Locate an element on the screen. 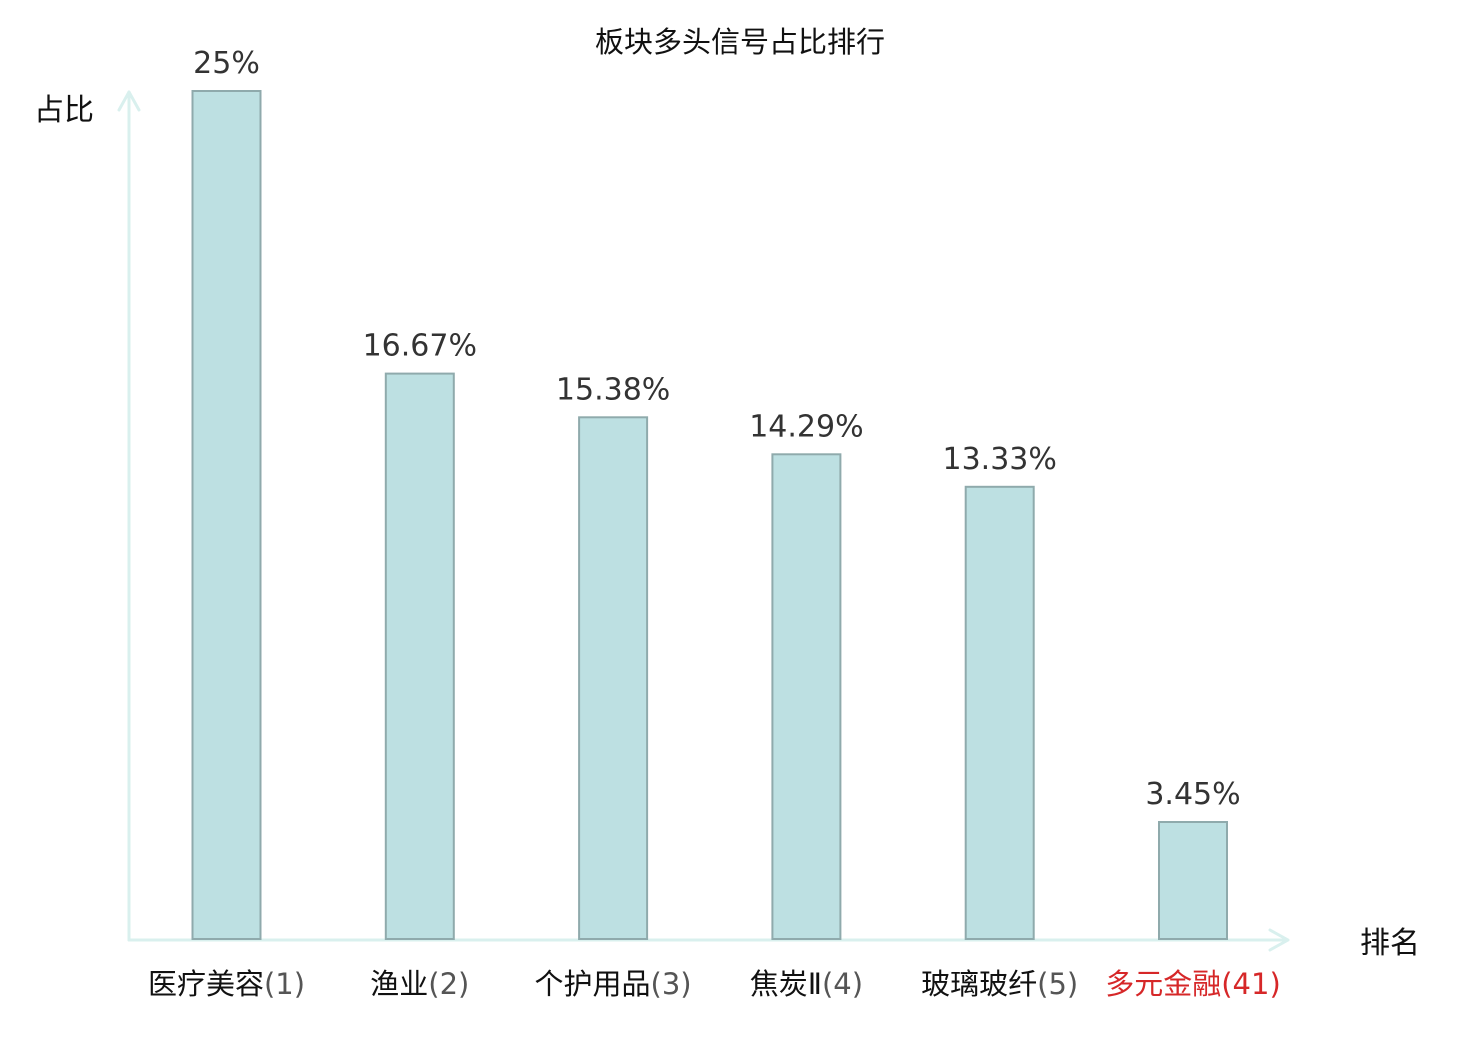 Image resolution: width=1480 pixels, height=1040 pixels. category-rank: (5) is located at coordinates (1057, 984).